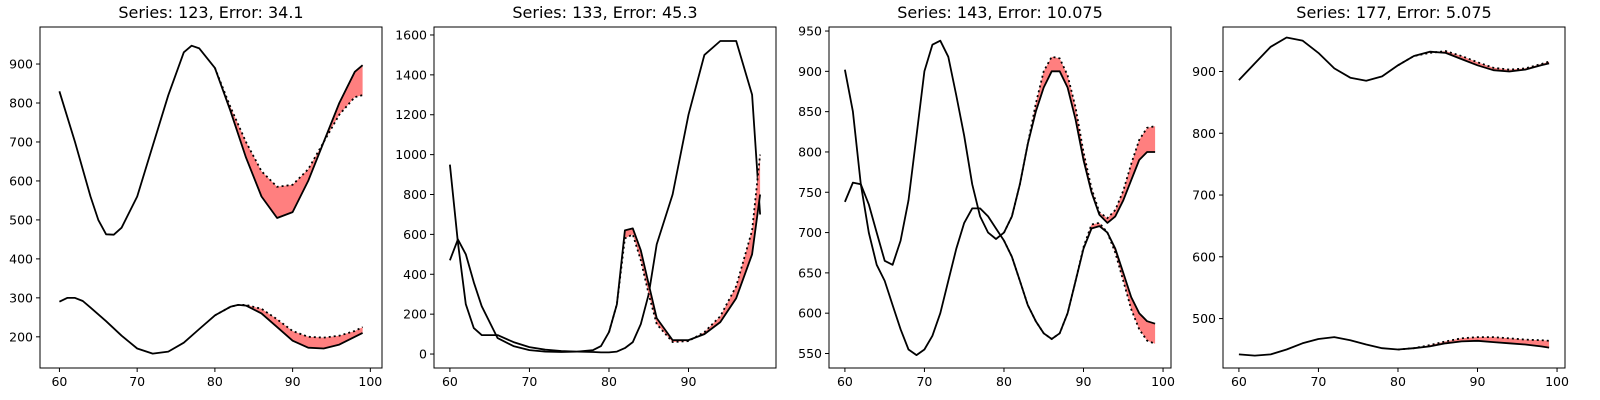  Describe the element at coordinates (210, 12) in the screenshot. I see `chart-title: Series: 123, Error: 34.1` at that location.